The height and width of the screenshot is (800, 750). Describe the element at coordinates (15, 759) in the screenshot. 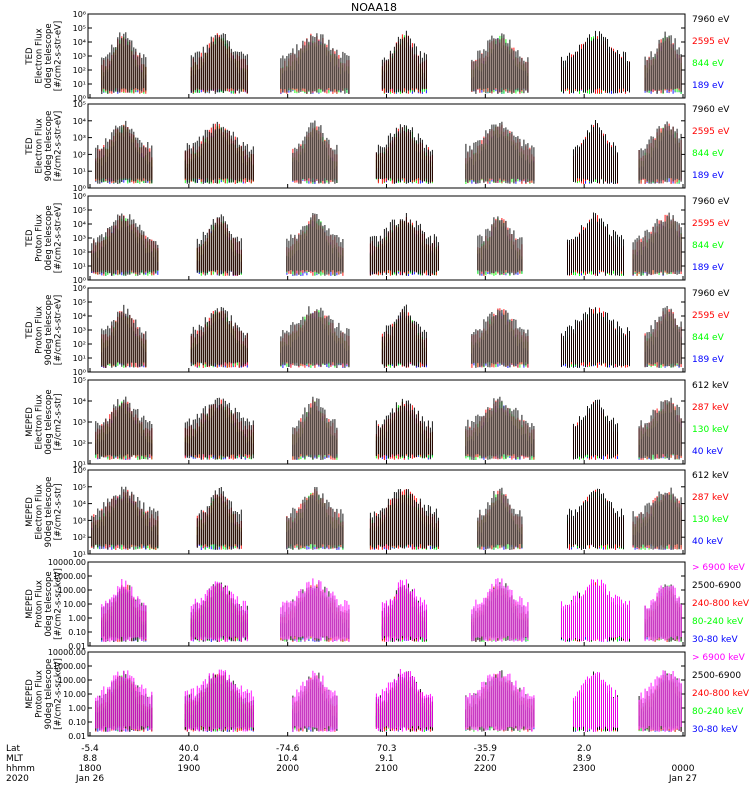

I see `x-row-label: MLT` at that location.